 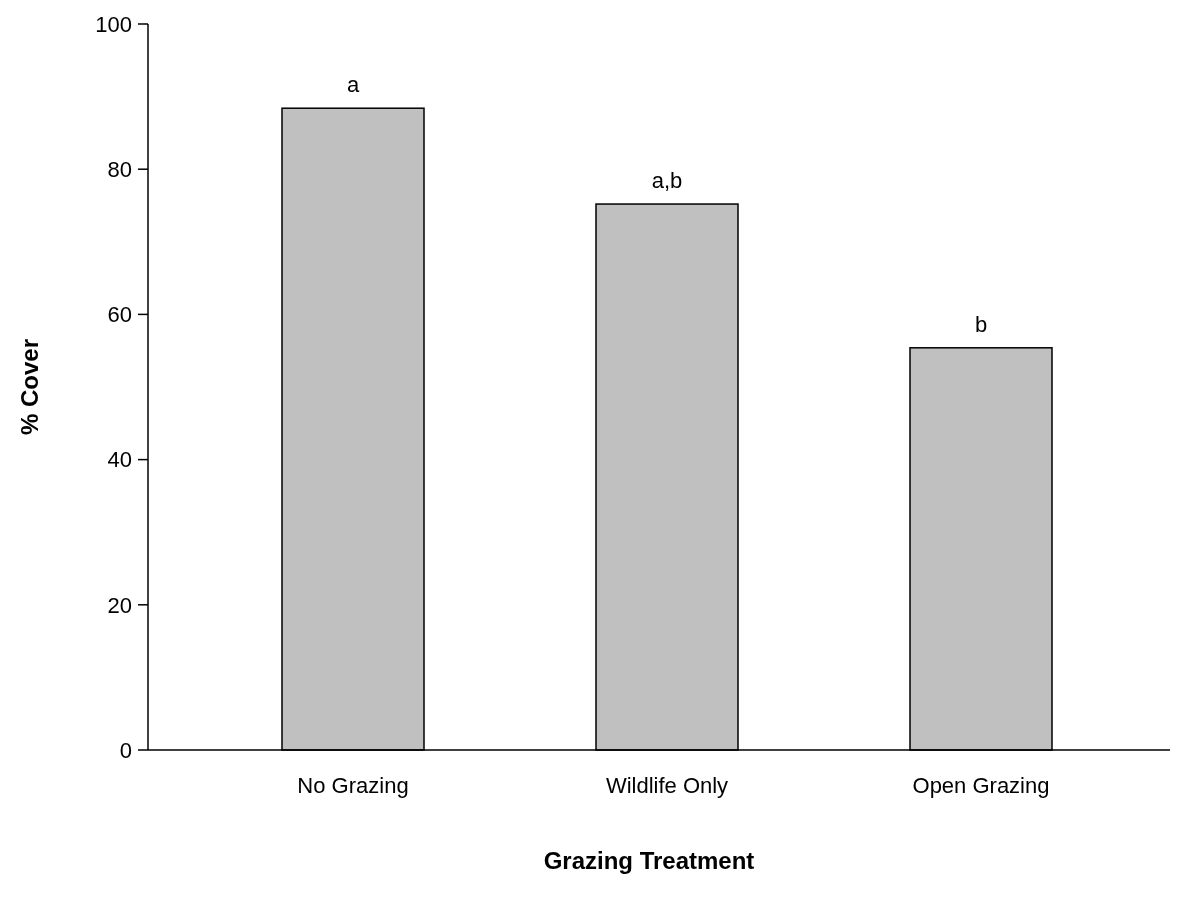 What do you see at coordinates (353, 785) in the screenshot?
I see `x-tick-label: No Grazing` at bounding box center [353, 785].